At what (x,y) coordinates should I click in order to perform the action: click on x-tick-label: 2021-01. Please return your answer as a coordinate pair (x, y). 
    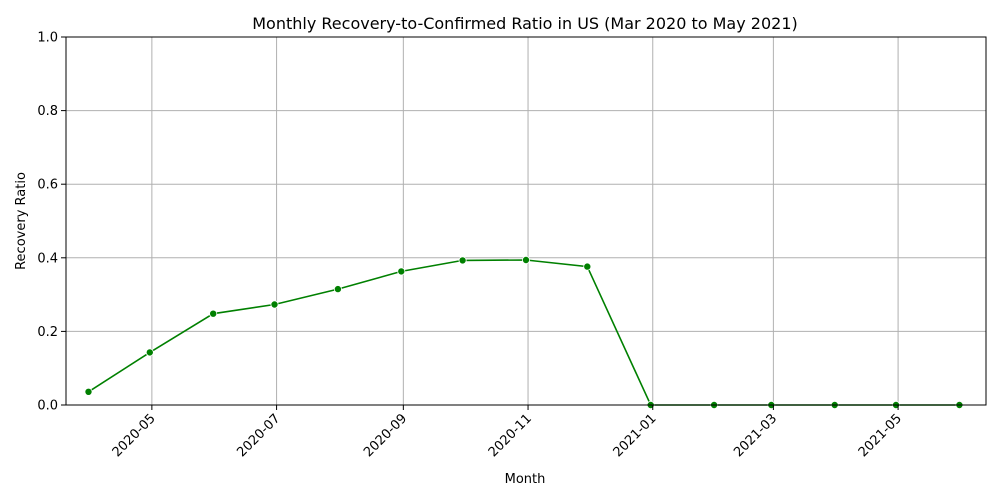
    Looking at the image, I should click on (635, 435).